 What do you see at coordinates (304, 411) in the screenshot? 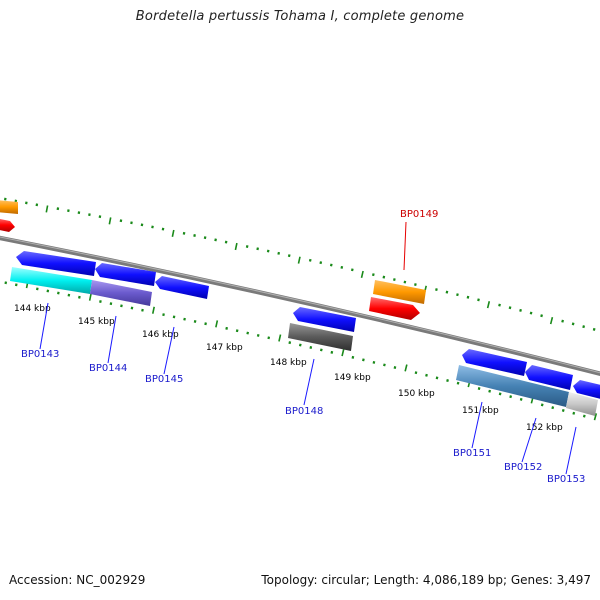
I see `gene-label-bp0148: BP0148` at bounding box center [304, 411].